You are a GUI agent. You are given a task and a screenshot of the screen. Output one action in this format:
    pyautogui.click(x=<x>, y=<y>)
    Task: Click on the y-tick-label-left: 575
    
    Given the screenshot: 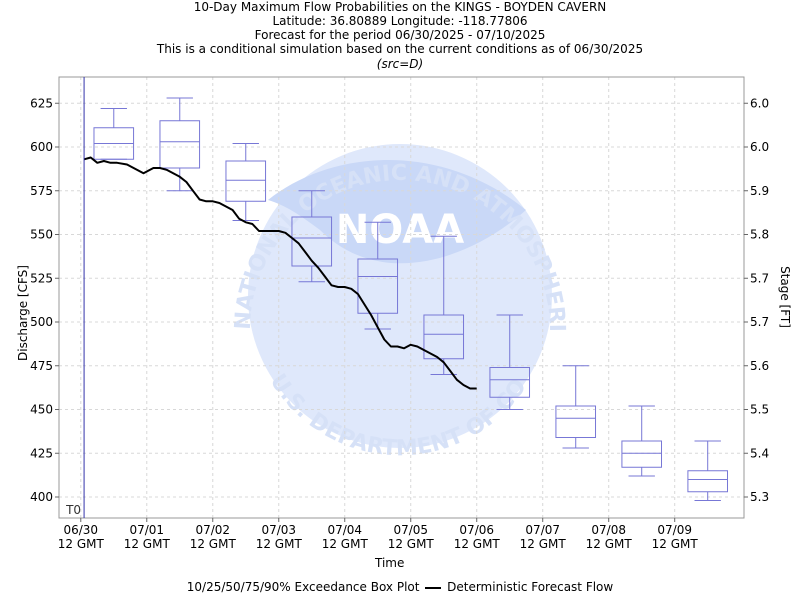 What is the action you would take?
    pyautogui.click(x=41, y=191)
    